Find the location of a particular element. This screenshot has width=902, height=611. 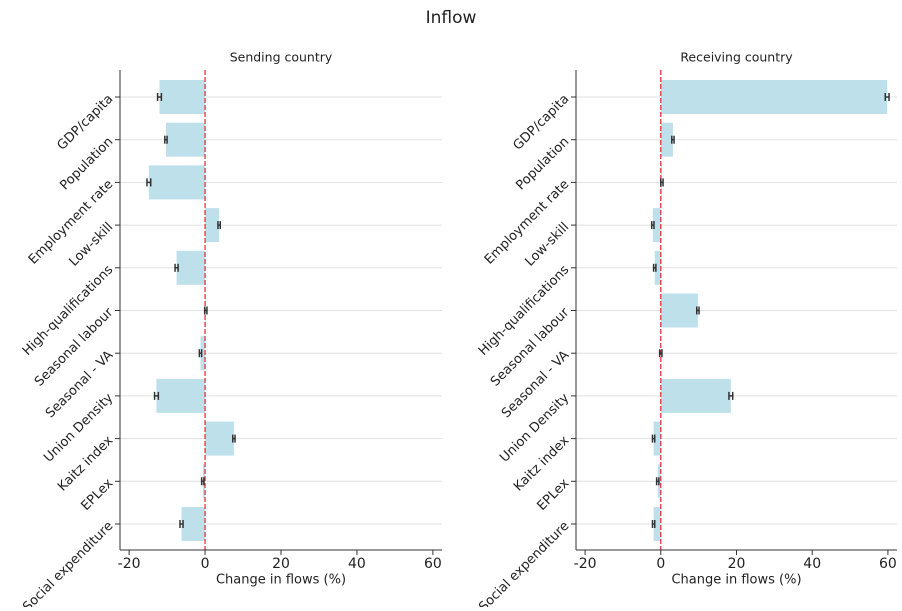

panel-title: Receiving country is located at coordinates (736, 57).